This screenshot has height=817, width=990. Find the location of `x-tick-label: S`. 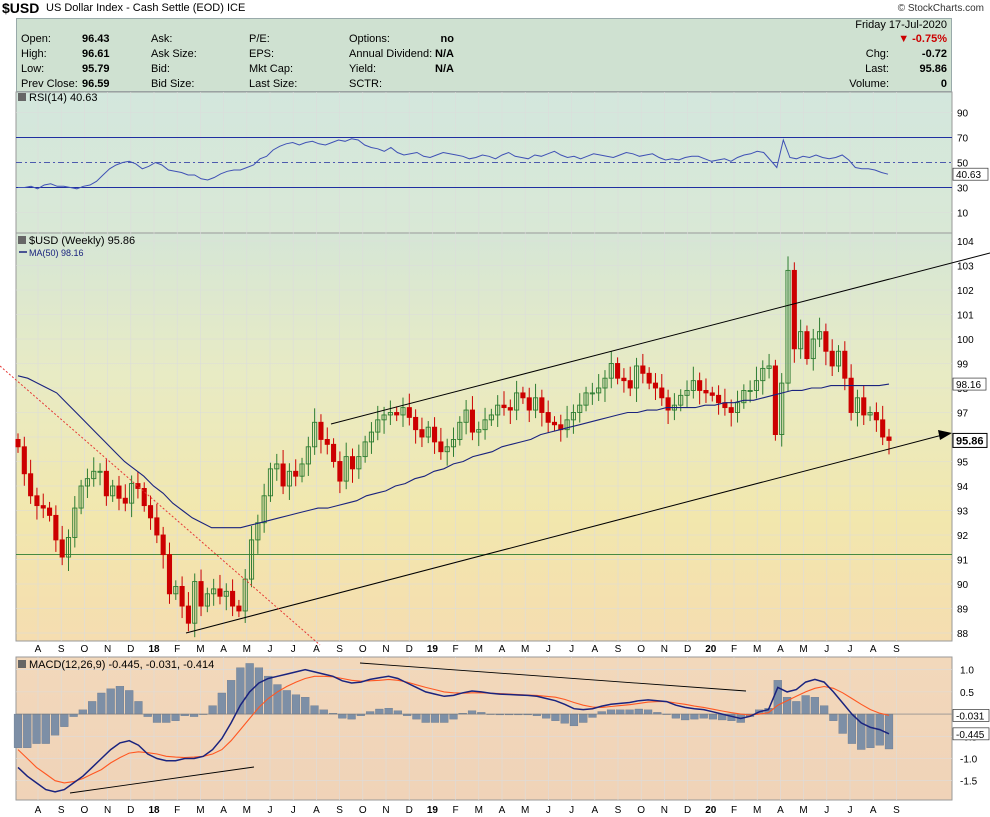

x-tick-label: S is located at coordinates (896, 649).